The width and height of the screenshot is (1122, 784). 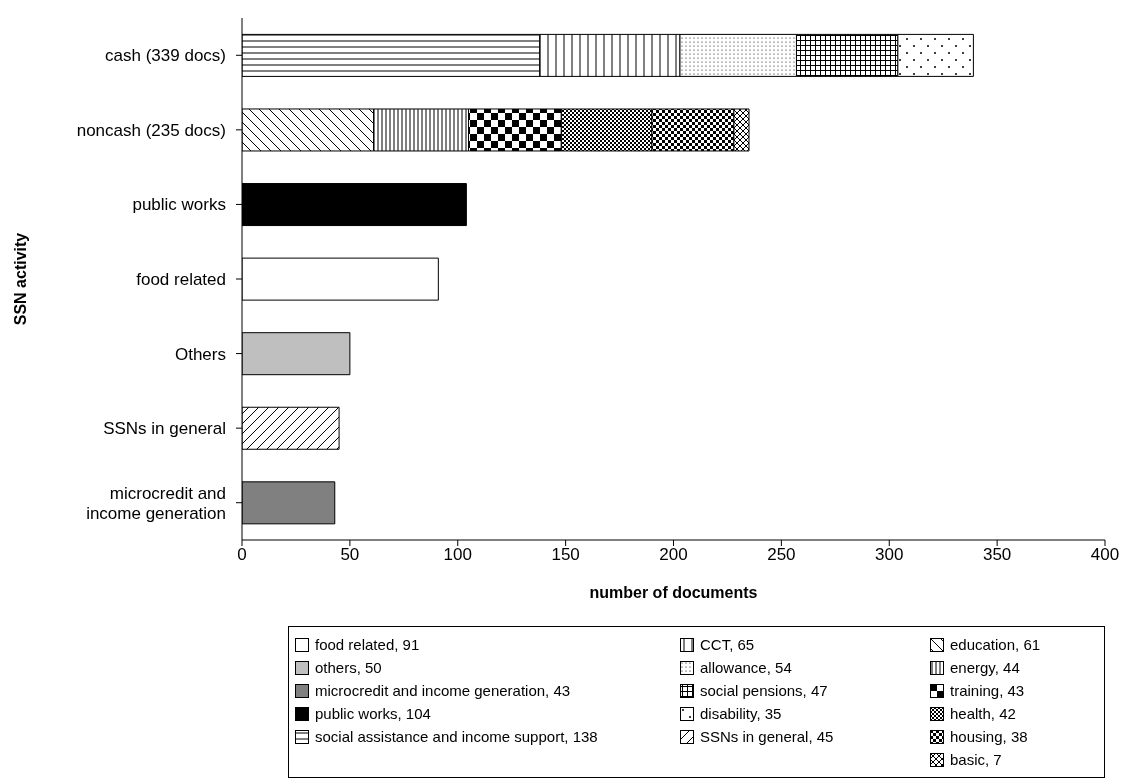 What do you see at coordinates (987, 690) in the screenshot?
I see `legend-label: training, 43` at bounding box center [987, 690].